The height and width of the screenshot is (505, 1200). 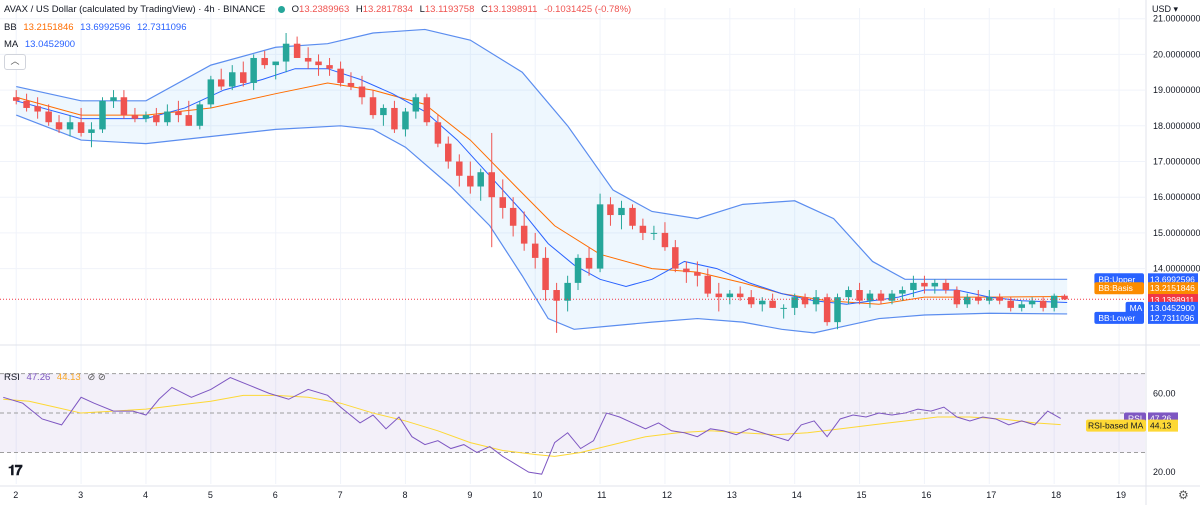 What do you see at coordinates (96, 377) in the screenshot?
I see `rsi-hidden-icons: ⊘ ⊘` at bounding box center [96, 377].